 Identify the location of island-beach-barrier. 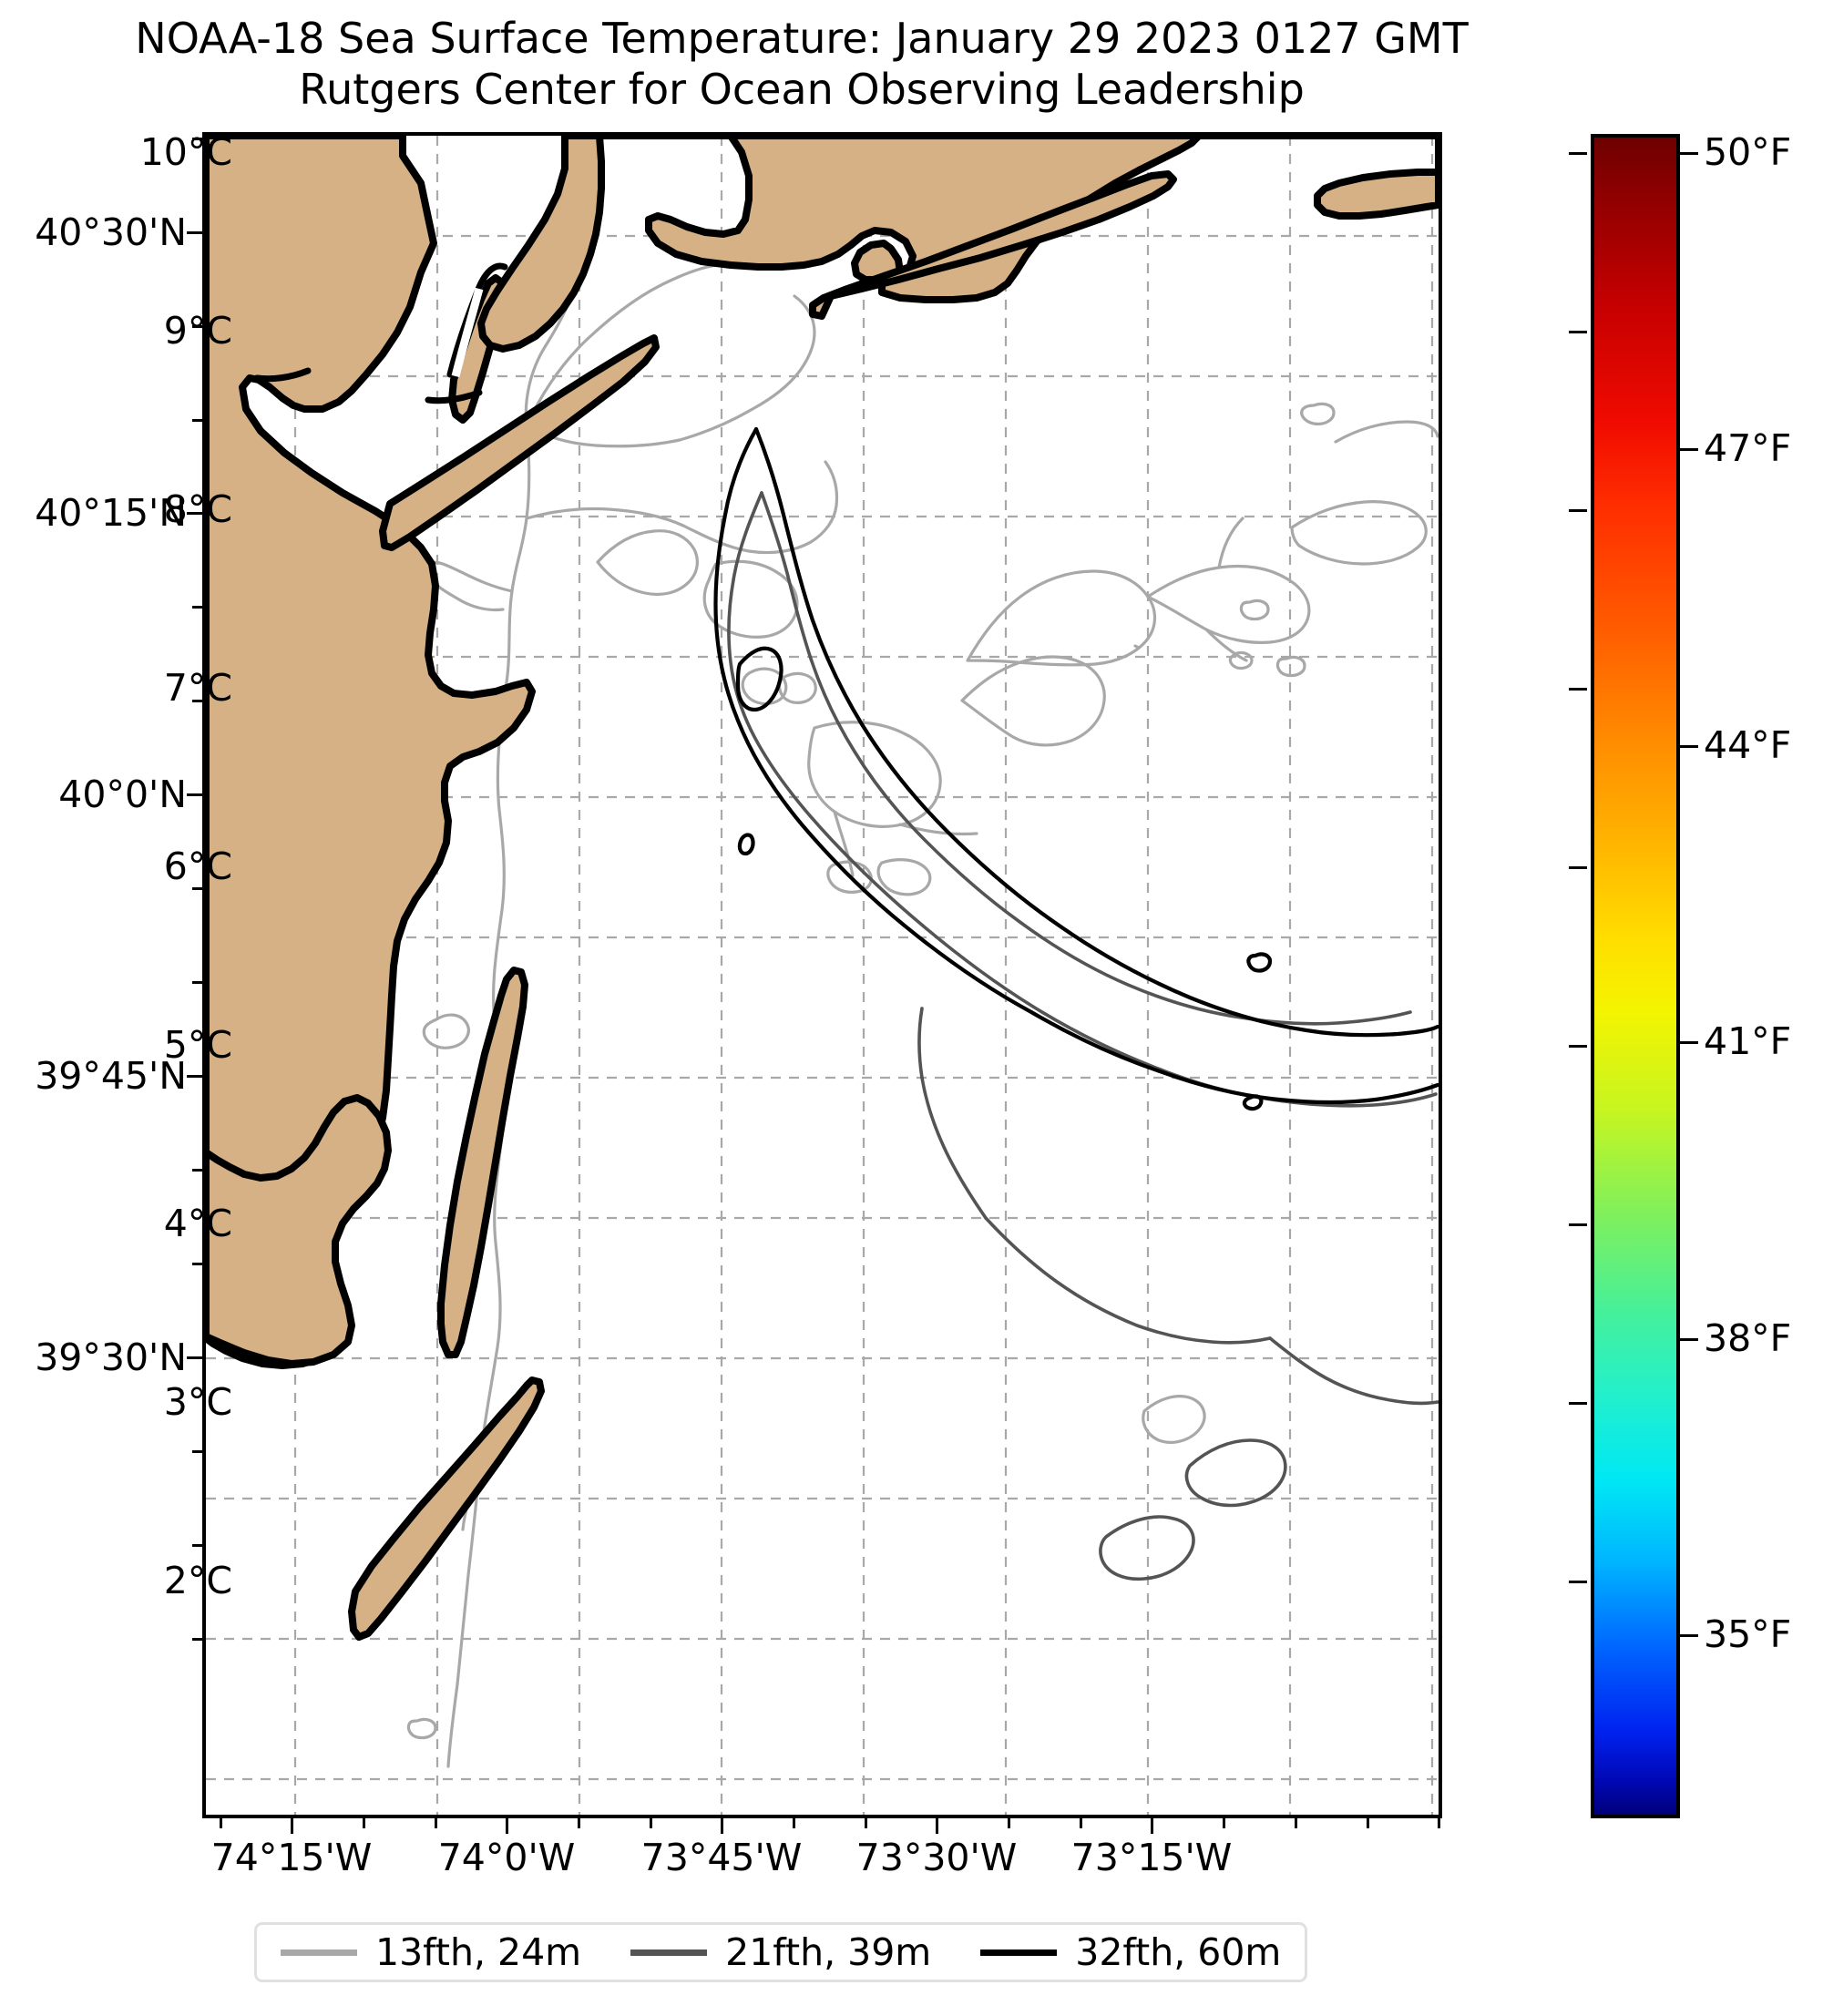
(482, 1162).